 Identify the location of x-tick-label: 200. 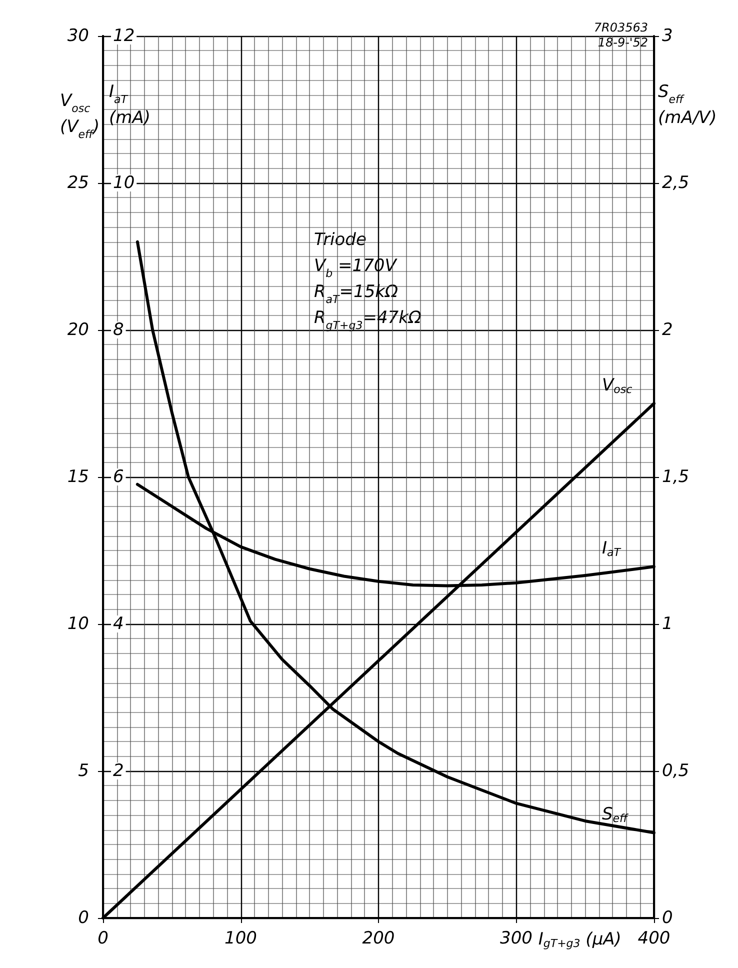
(378, 938).